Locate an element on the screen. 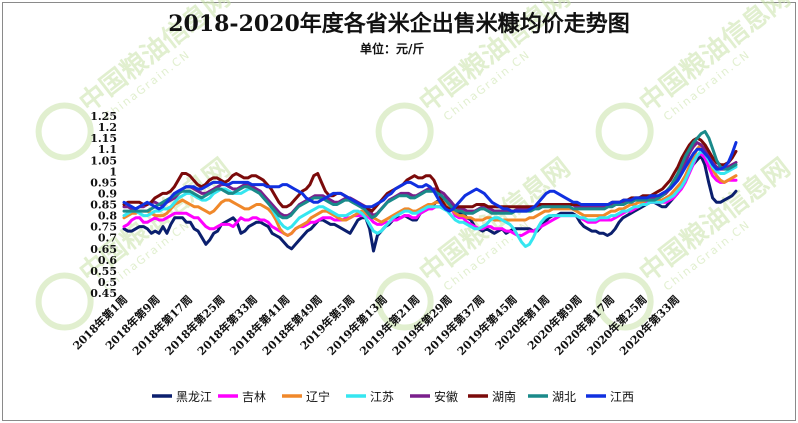 This screenshot has width=798, height=423. legend-label: 吉林 is located at coordinates (254, 397).